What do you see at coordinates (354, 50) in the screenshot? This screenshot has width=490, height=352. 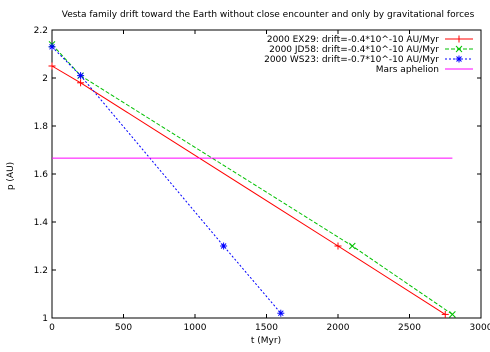 I see `legend-label: 2000 JD58: drift=-0.4*10^-10 AU/Myr` at bounding box center [354, 50].